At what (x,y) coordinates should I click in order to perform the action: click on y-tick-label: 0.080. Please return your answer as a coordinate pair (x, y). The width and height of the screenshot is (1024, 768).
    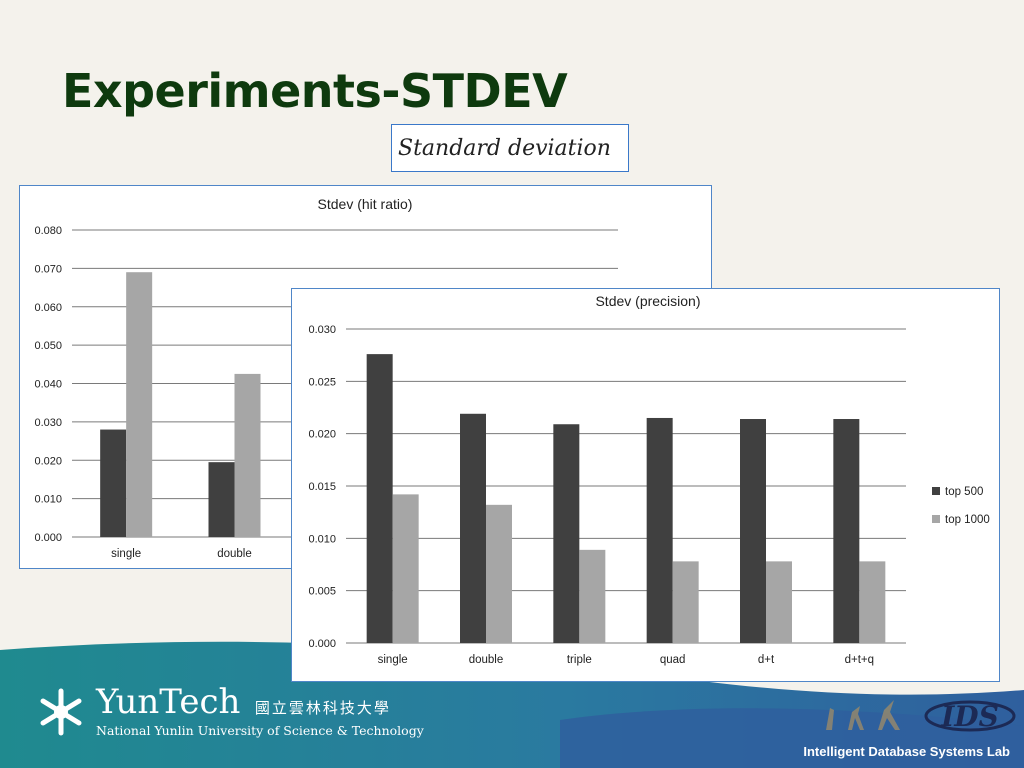
    Looking at the image, I should click on (48, 231).